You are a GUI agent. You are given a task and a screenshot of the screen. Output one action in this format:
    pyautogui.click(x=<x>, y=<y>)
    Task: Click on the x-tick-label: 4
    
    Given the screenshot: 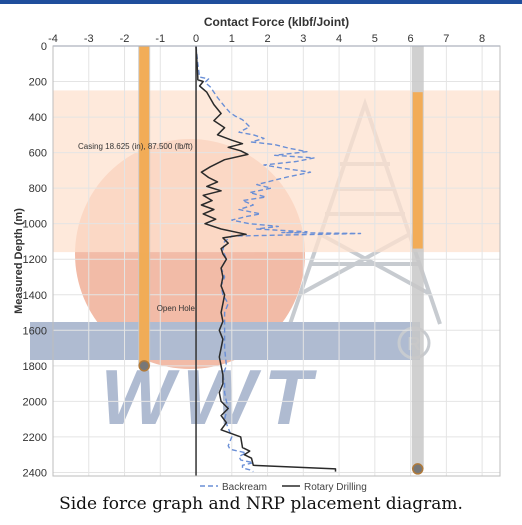 What is the action you would take?
    pyautogui.click(x=339, y=39)
    